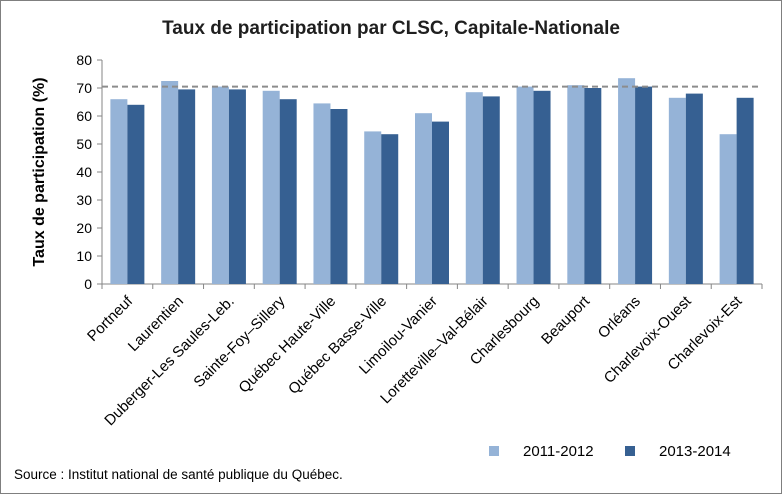  Describe the element at coordinates (84, 200) in the screenshot. I see `y-tick-label: 30` at that location.